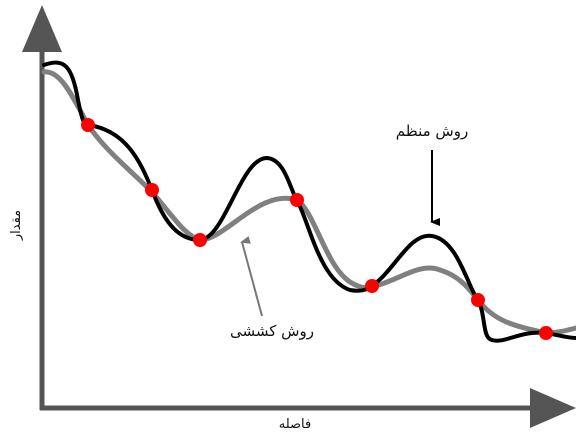 This screenshot has height=436, width=576. Describe the element at coordinates (251, 276) in the screenshot. I see `tension-method-arrow` at that location.